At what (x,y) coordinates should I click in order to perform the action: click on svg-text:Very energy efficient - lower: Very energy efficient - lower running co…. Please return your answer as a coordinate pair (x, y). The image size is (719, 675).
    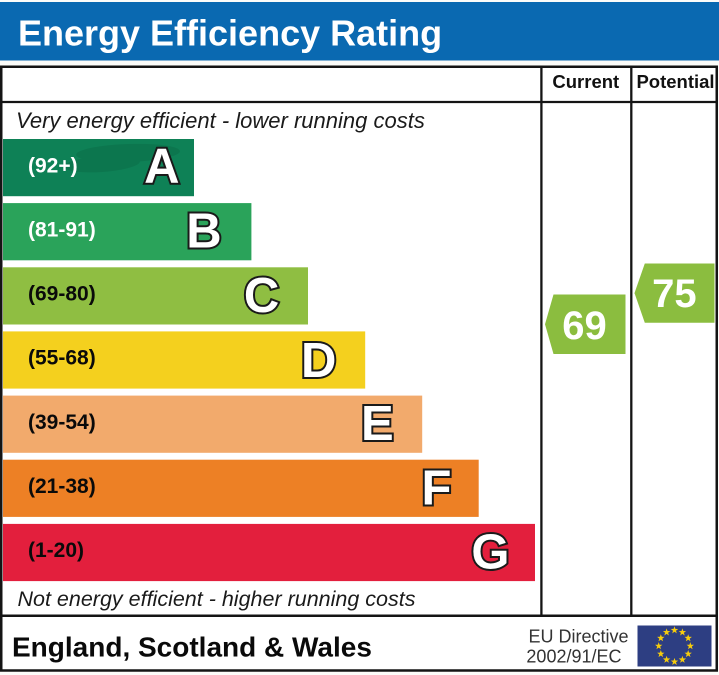
    Looking at the image, I should click on (220, 120).